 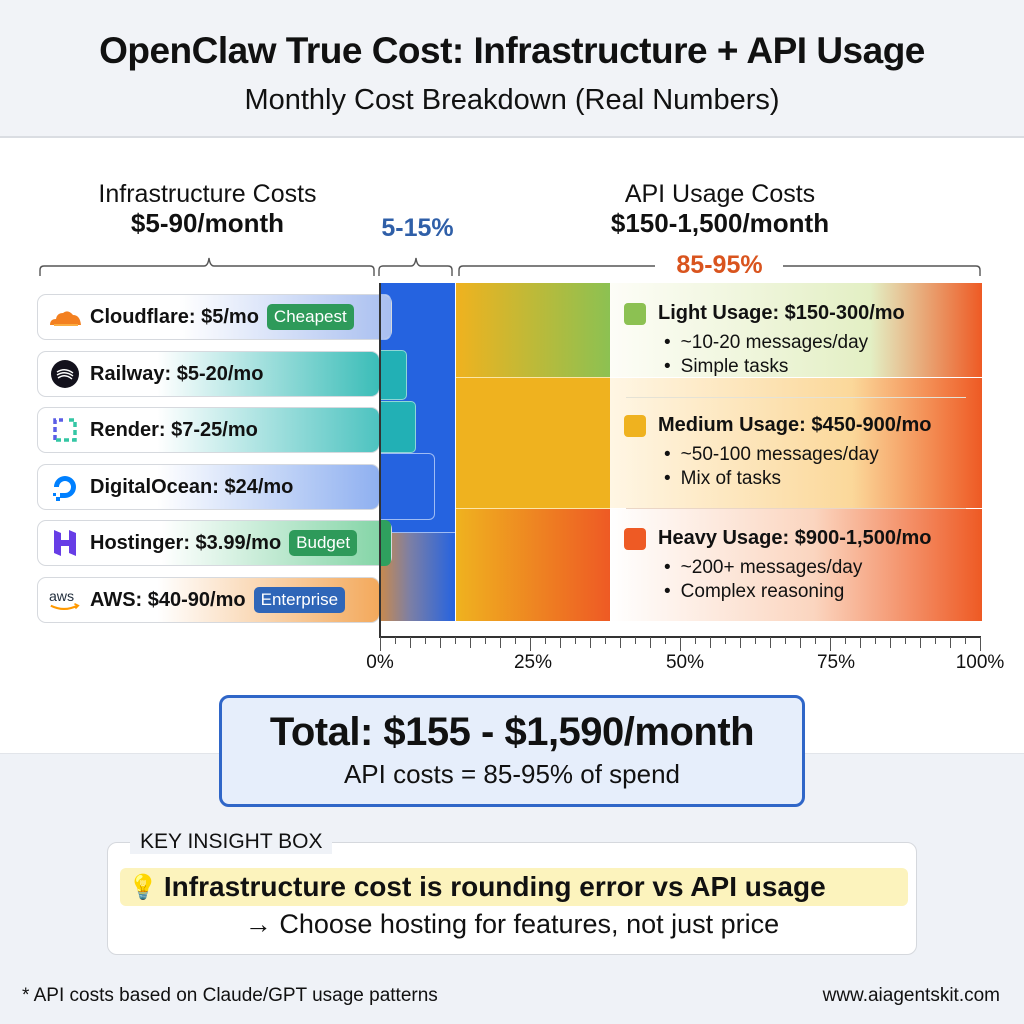 I want to click on tier-label: Medium Usage: $450-900/mo, so click(x=795, y=425).